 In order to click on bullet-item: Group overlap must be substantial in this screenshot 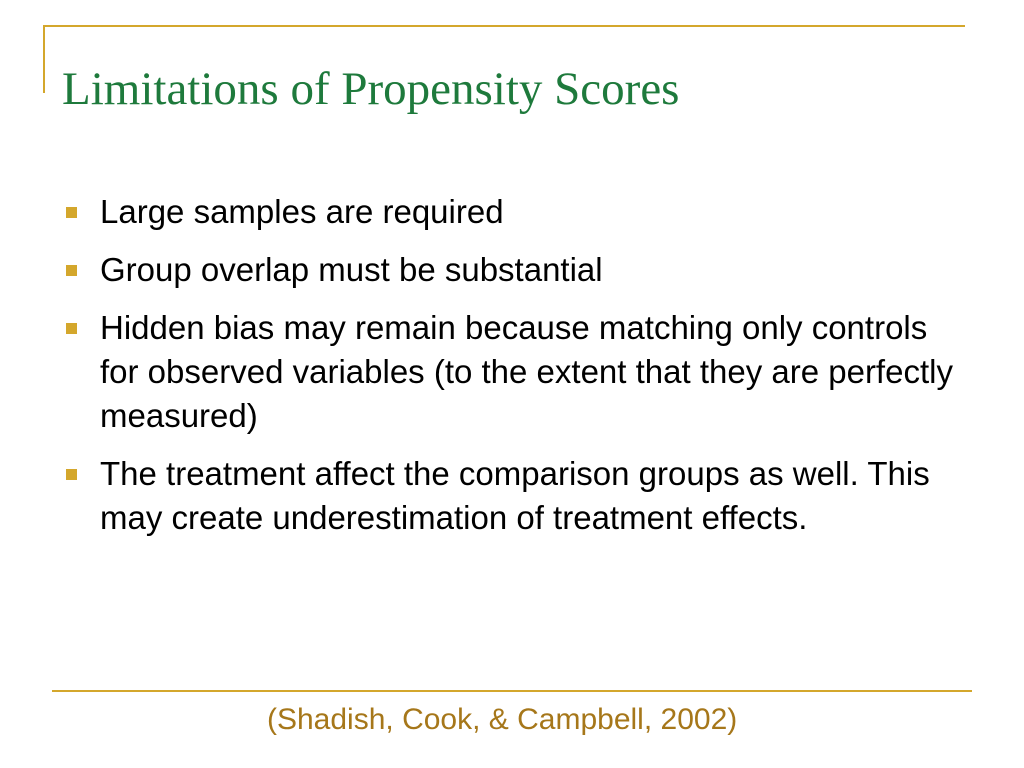, I will do `click(512, 270)`.